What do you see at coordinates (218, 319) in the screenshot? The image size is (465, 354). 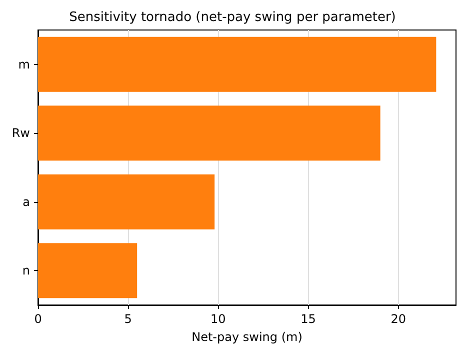 I see `x-tick-label: 10` at bounding box center [218, 319].